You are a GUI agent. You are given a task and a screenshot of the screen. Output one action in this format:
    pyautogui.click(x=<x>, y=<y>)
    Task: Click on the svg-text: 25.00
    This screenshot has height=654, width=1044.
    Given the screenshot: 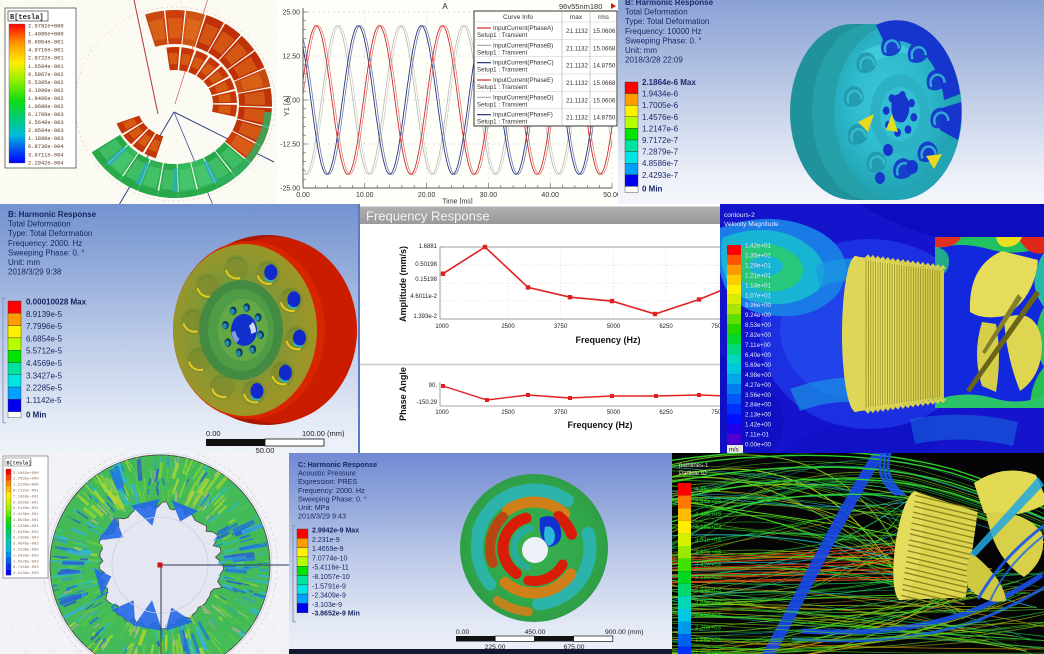 What is the action you would take?
    pyautogui.click(x=291, y=13)
    